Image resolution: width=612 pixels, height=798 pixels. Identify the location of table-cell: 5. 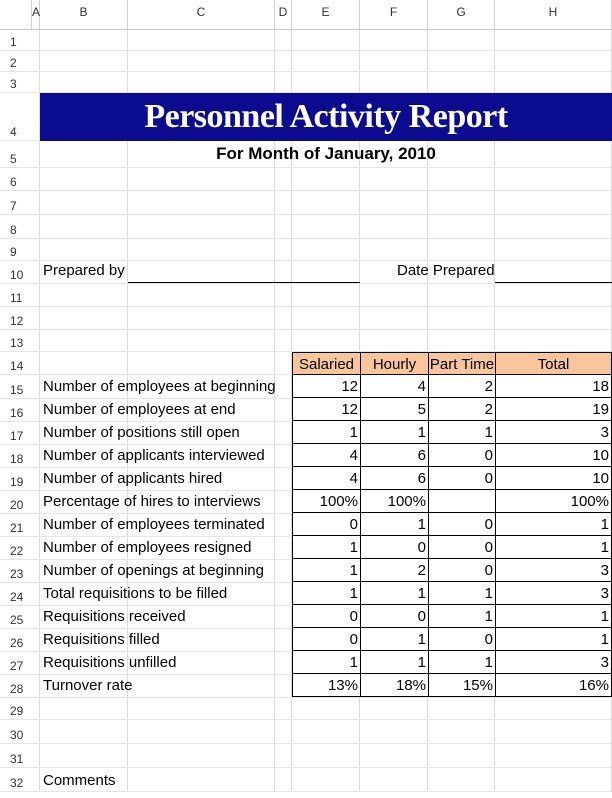
(394, 409).